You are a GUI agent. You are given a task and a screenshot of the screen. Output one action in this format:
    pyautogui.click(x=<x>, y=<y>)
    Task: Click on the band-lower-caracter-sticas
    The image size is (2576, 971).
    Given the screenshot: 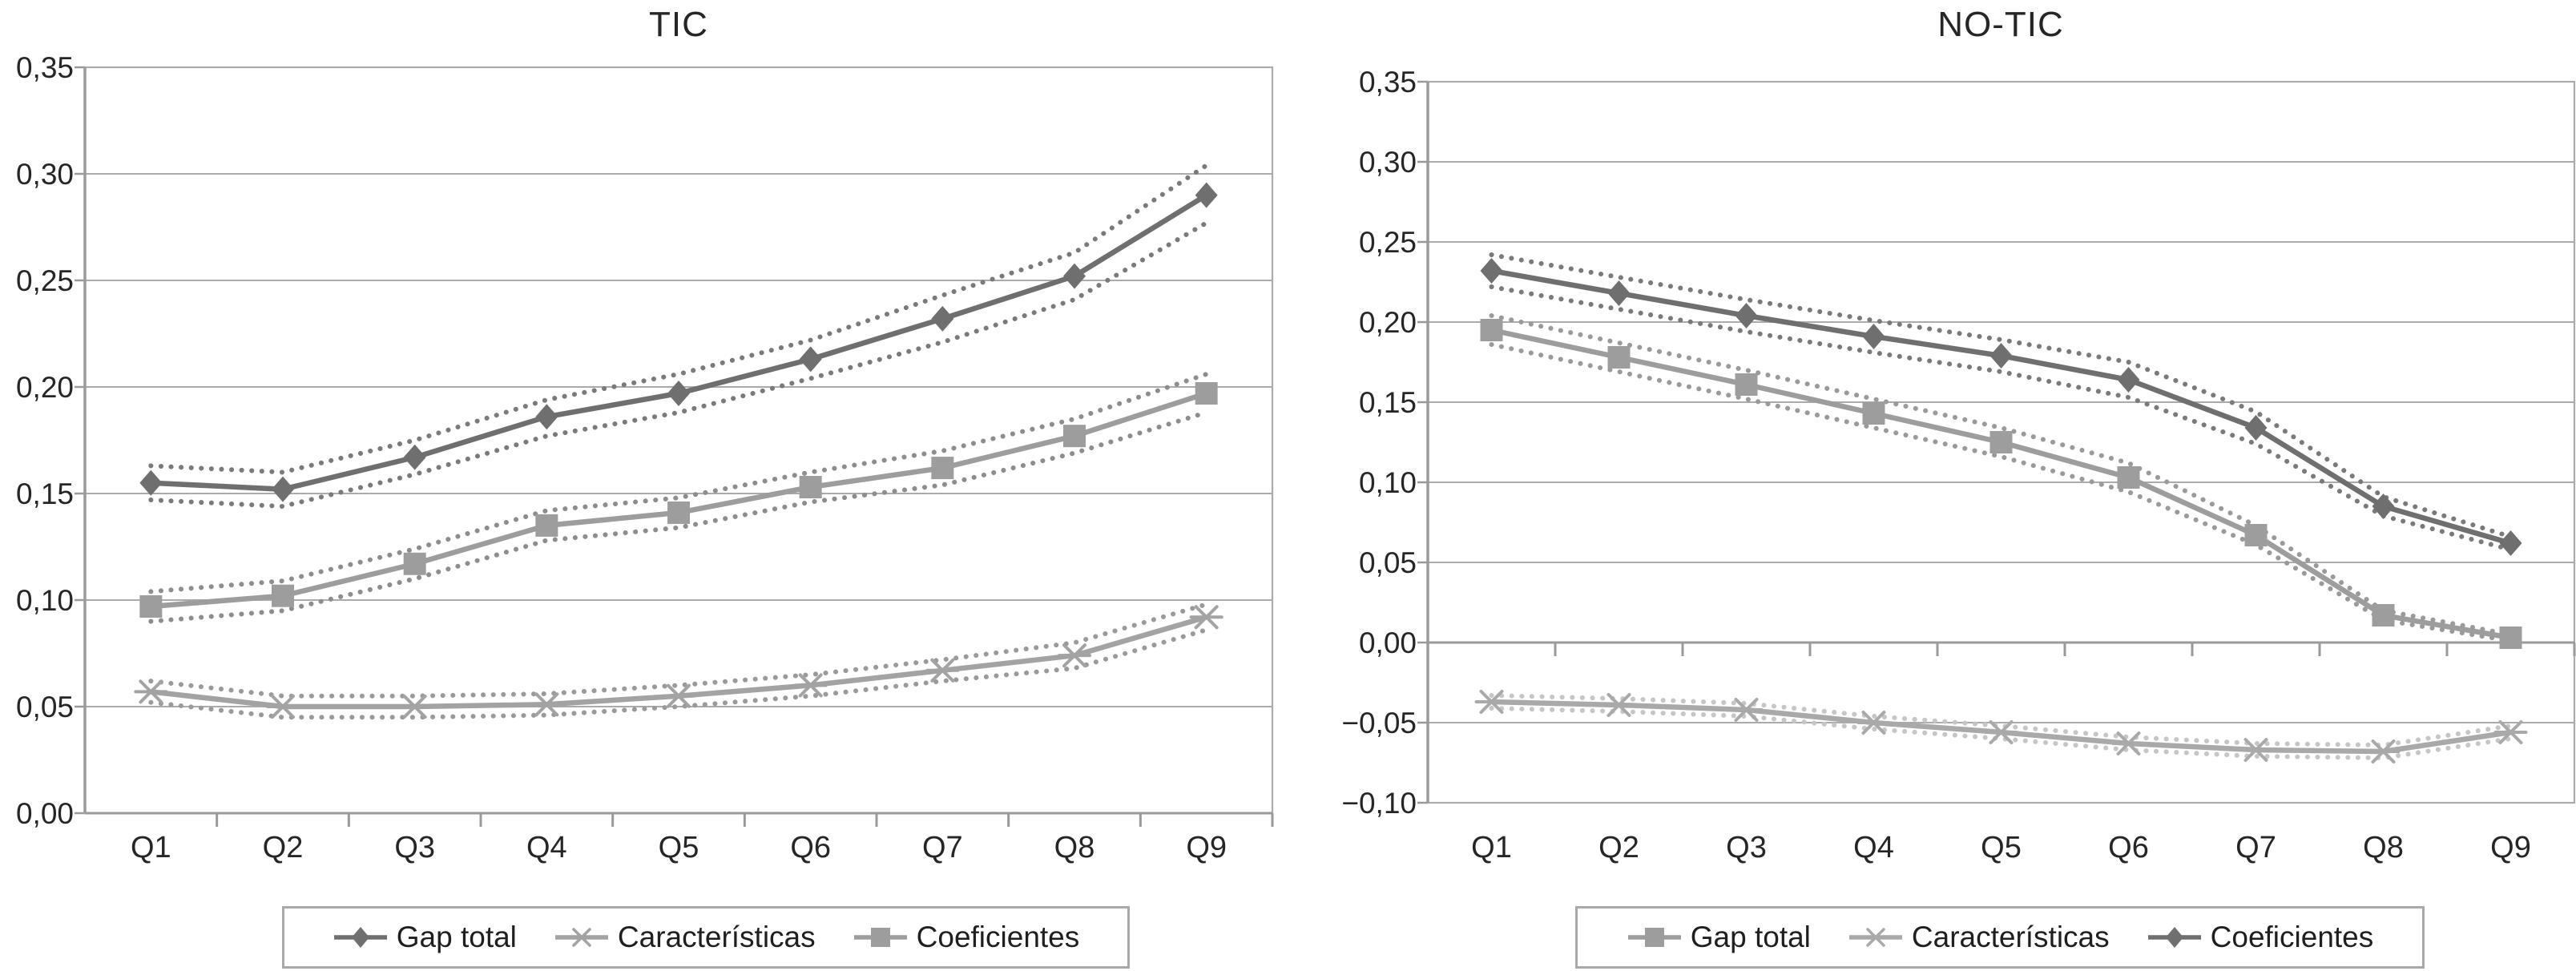 What is the action you would take?
    pyautogui.click(x=2001, y=733)
    